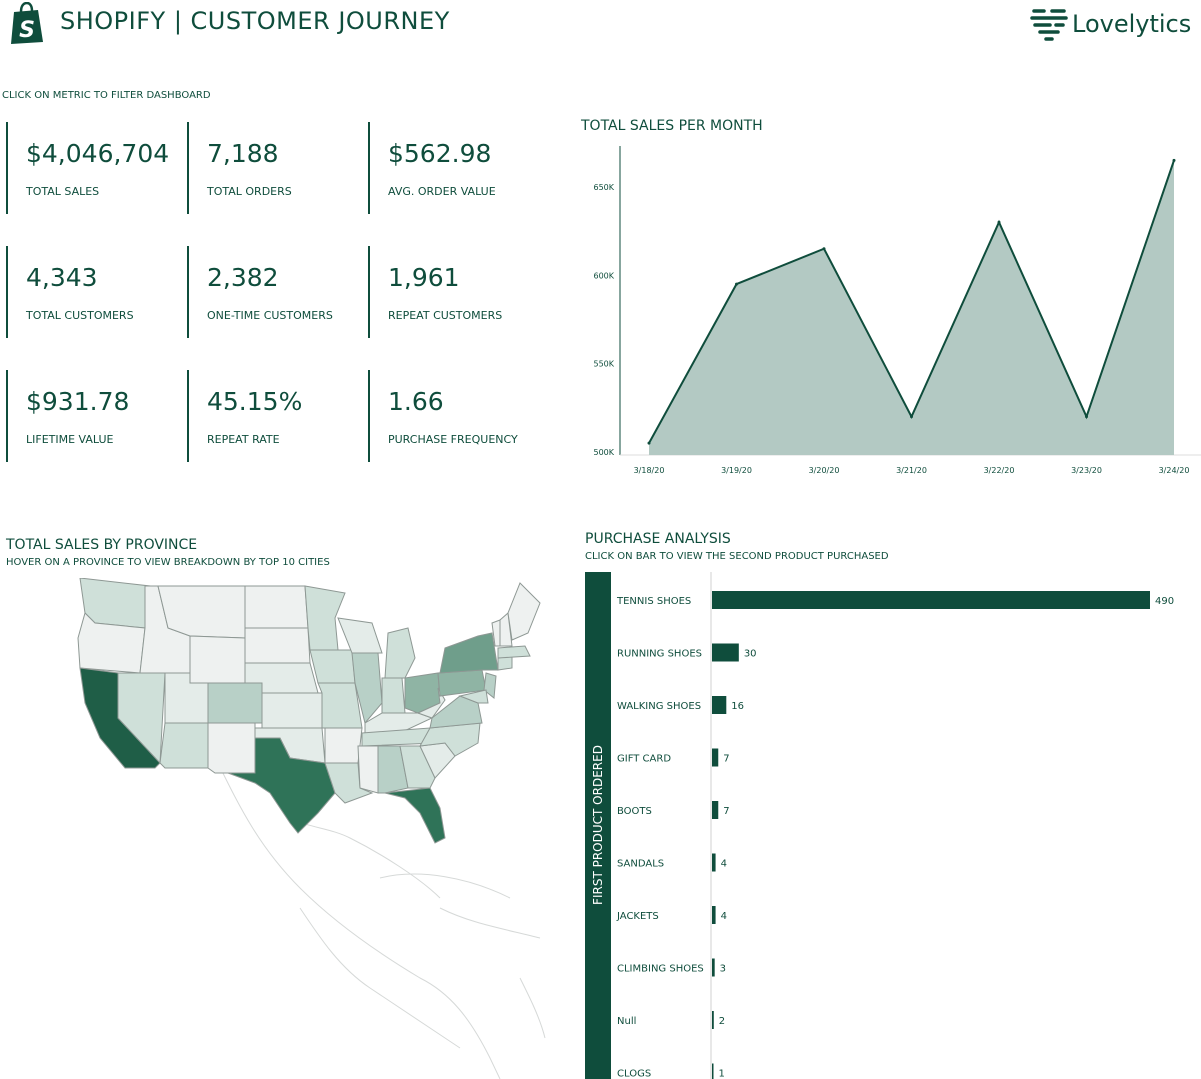 The width and height of the screenshot is (1201, 1079). I want to click on kpi-value: $4,046,704, so click(98, 153).